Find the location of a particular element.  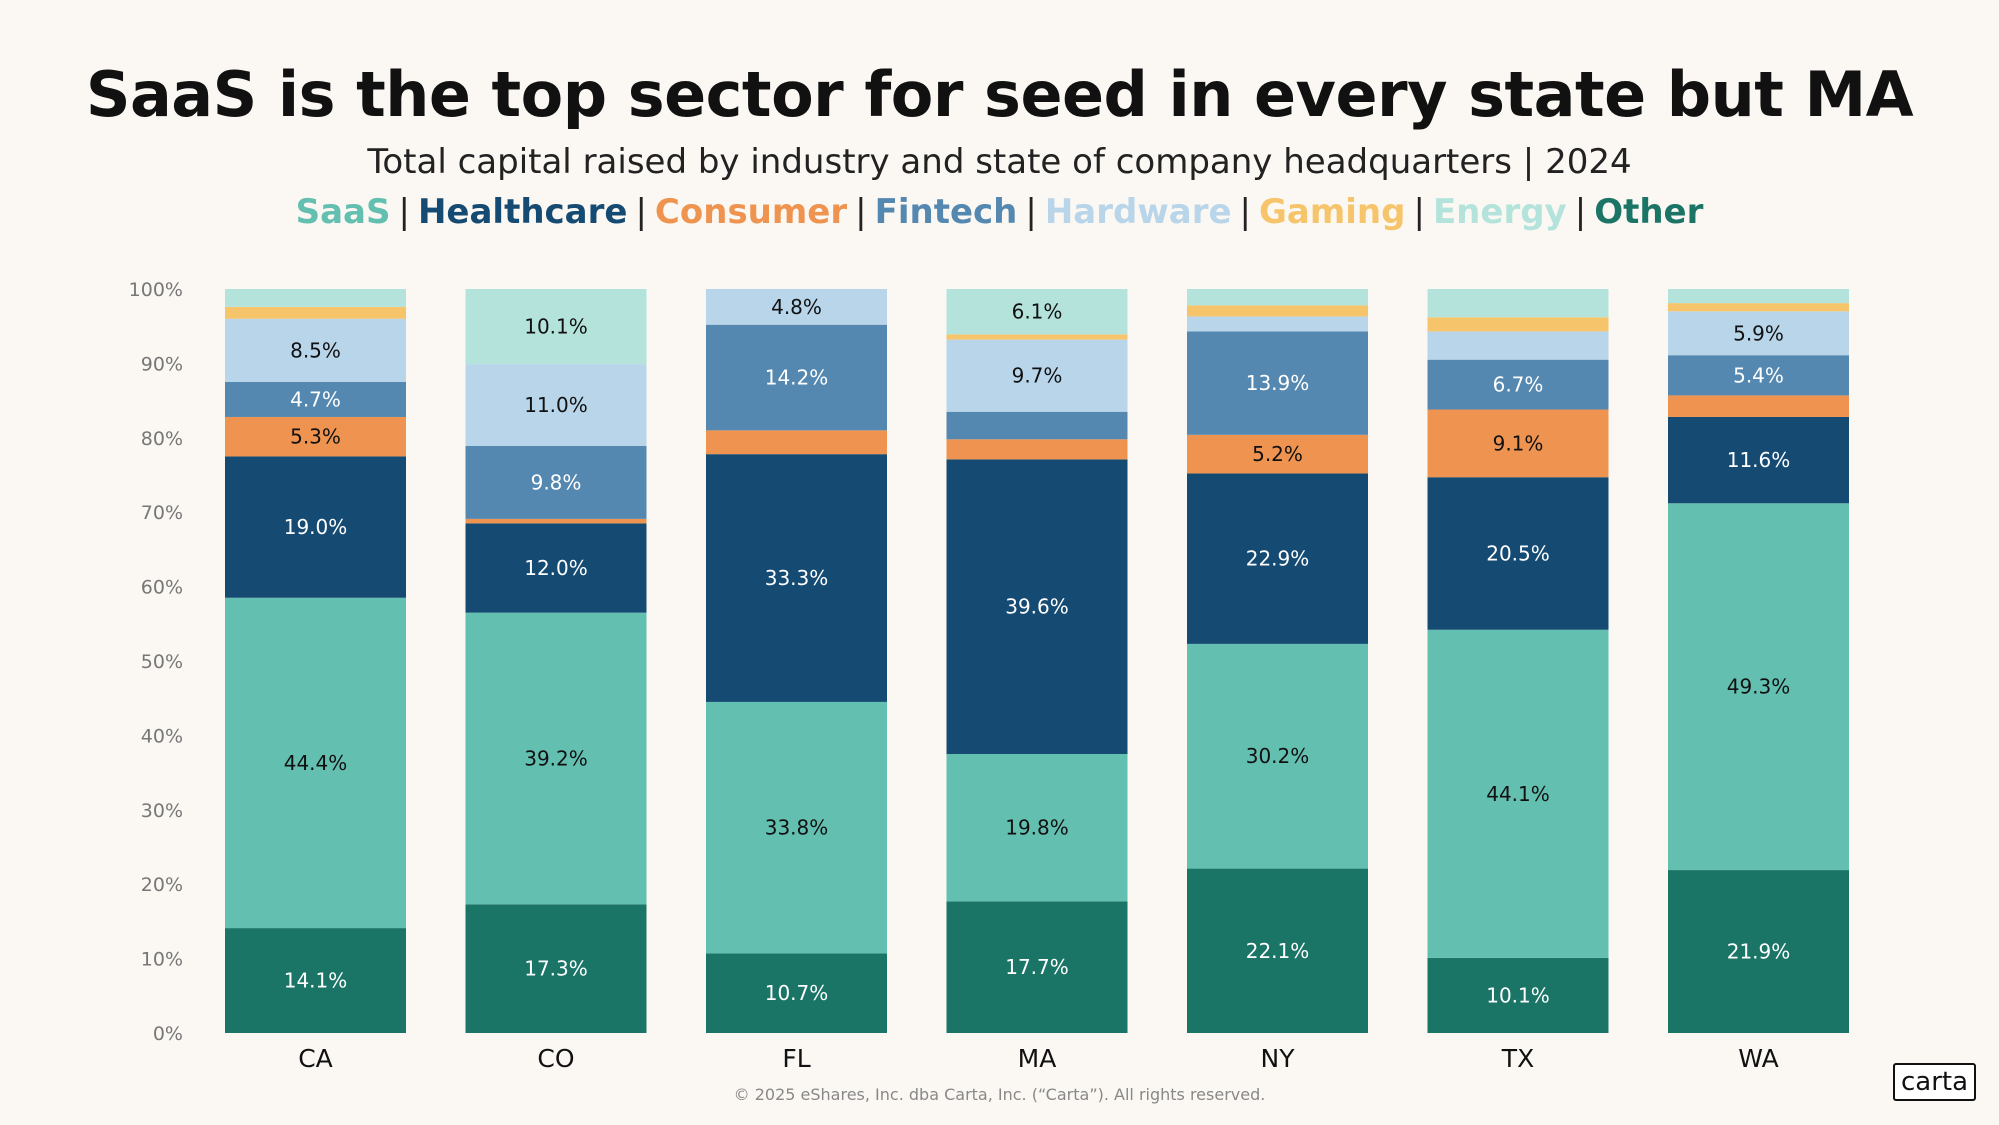

y-tick-label: 30% is located at coordinates (162, 811).